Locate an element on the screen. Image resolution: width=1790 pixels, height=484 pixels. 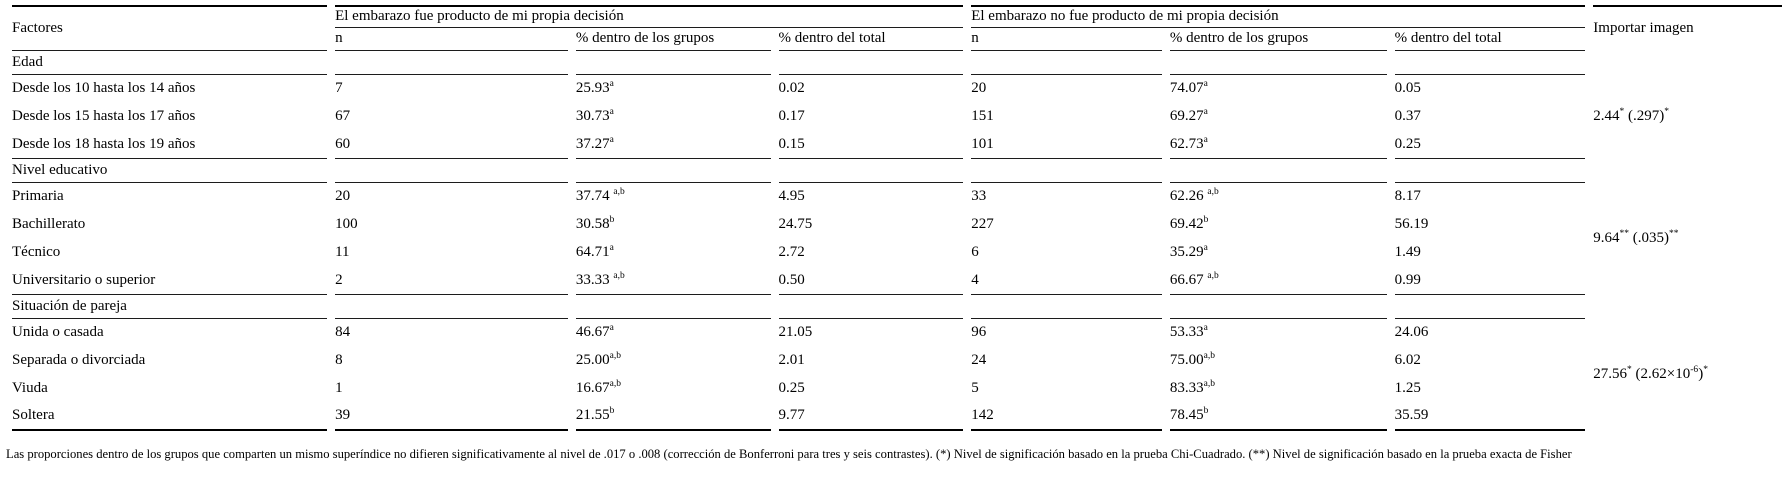
cell-pct-grupos-group2: 78.45b is located at coordinates (1278, 417).